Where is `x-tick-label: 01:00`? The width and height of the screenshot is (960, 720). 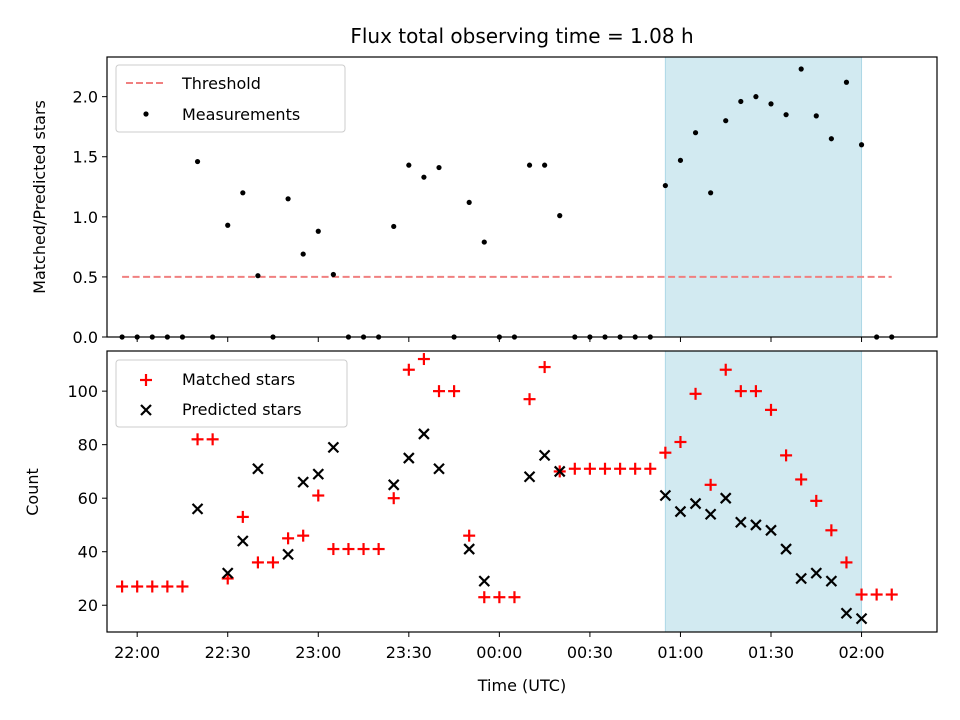
x-tick-label: 01:00 is located at coordinates (680, 652).